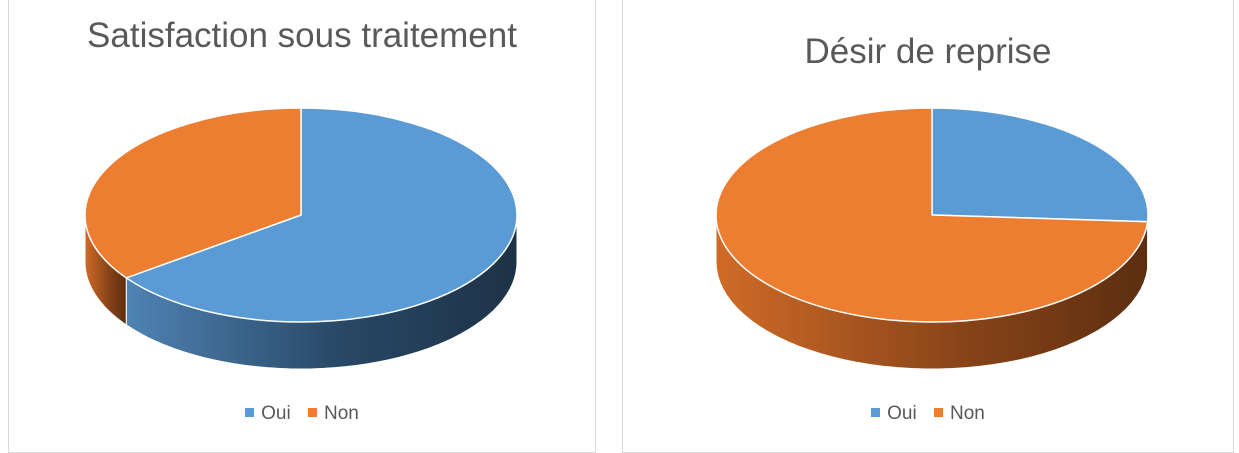 The height and width of the screenshot is (453, 1239). What do you see at coordinates (193, 193) in the screenshot?
I see `pie-slice-non` at bounding box center [193, 193].